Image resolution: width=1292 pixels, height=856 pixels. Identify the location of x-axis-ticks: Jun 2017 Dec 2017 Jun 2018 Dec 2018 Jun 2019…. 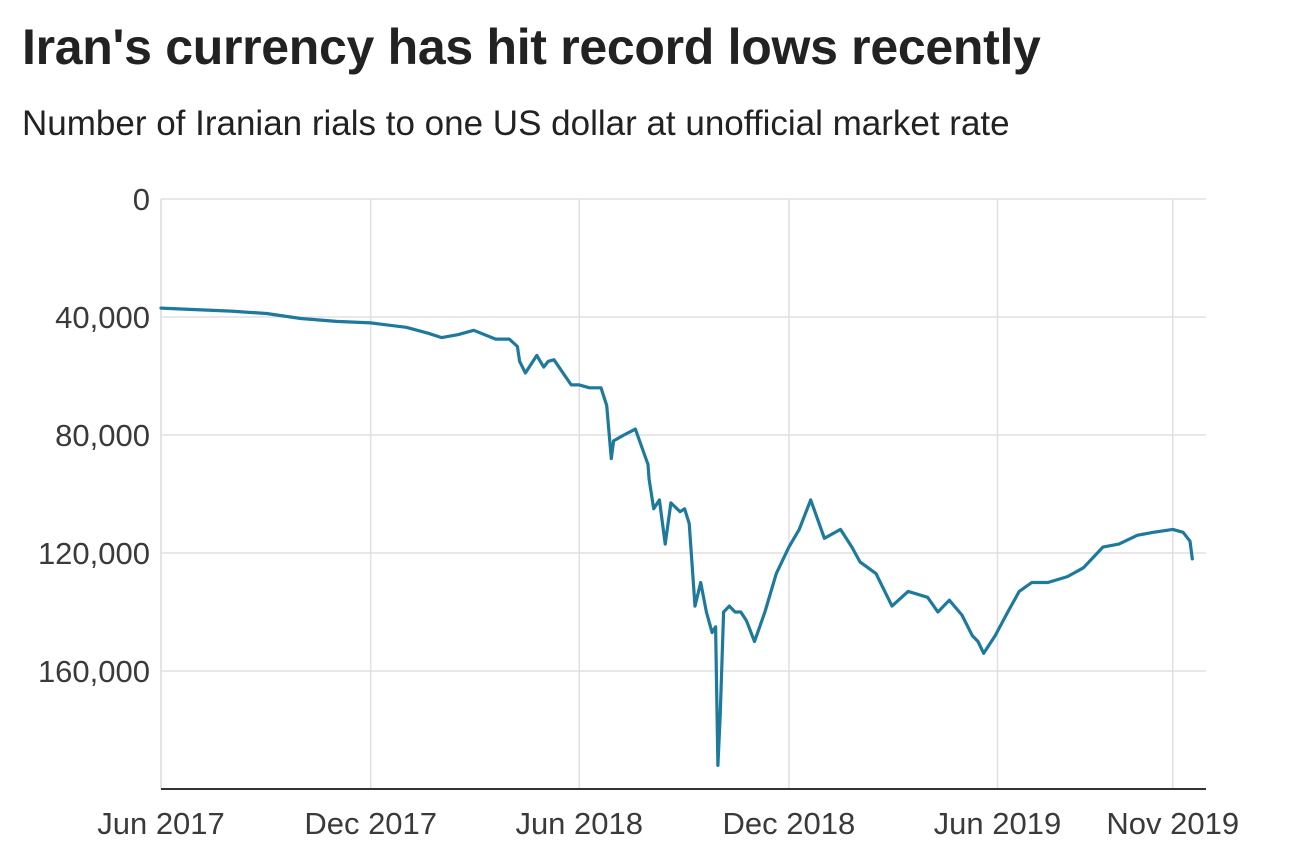
(668, 823).